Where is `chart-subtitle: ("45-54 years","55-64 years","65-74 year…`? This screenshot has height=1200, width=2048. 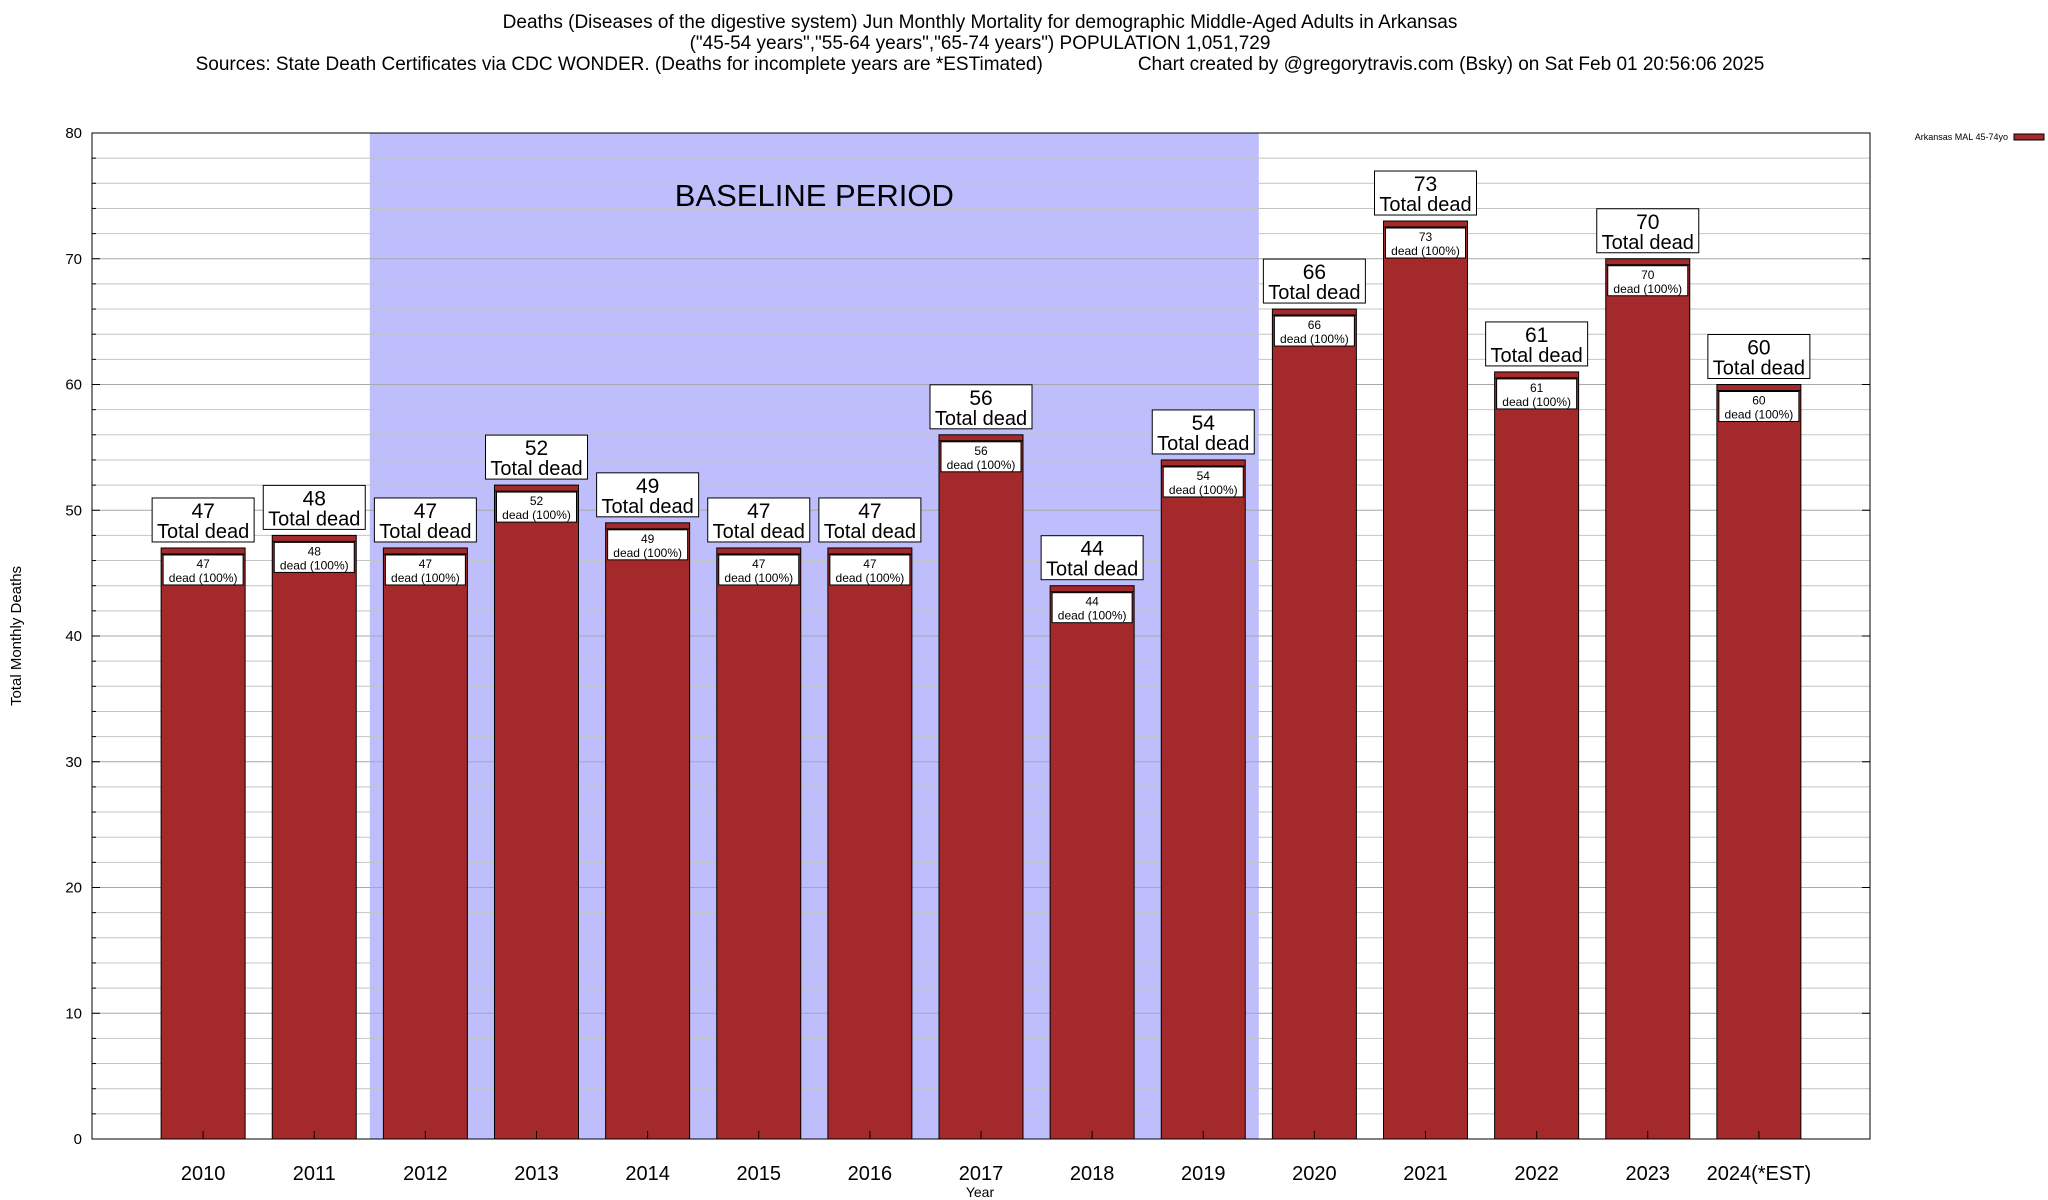 chart-subtitle: ("45-54 years","55-64 years","65-74 year… is located at coordinates (980, 43).